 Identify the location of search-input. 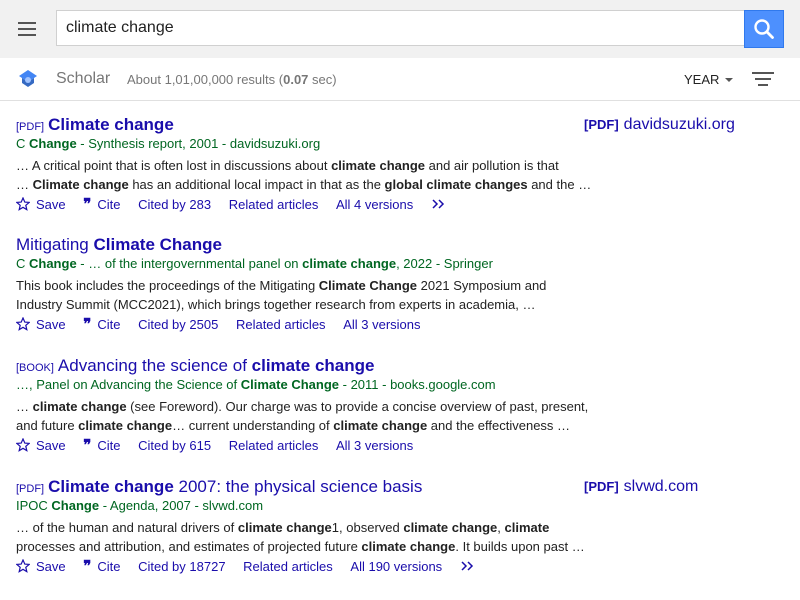
(400, 28).